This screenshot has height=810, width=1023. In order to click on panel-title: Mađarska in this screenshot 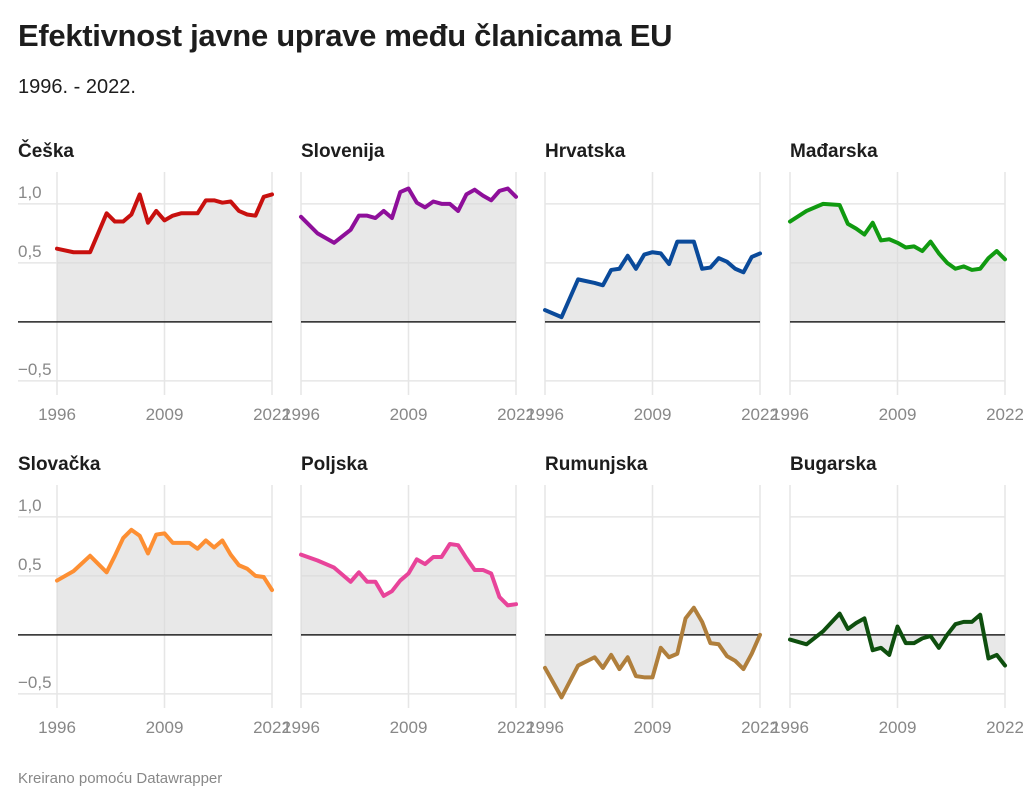, I will do `click(834, 151)`.